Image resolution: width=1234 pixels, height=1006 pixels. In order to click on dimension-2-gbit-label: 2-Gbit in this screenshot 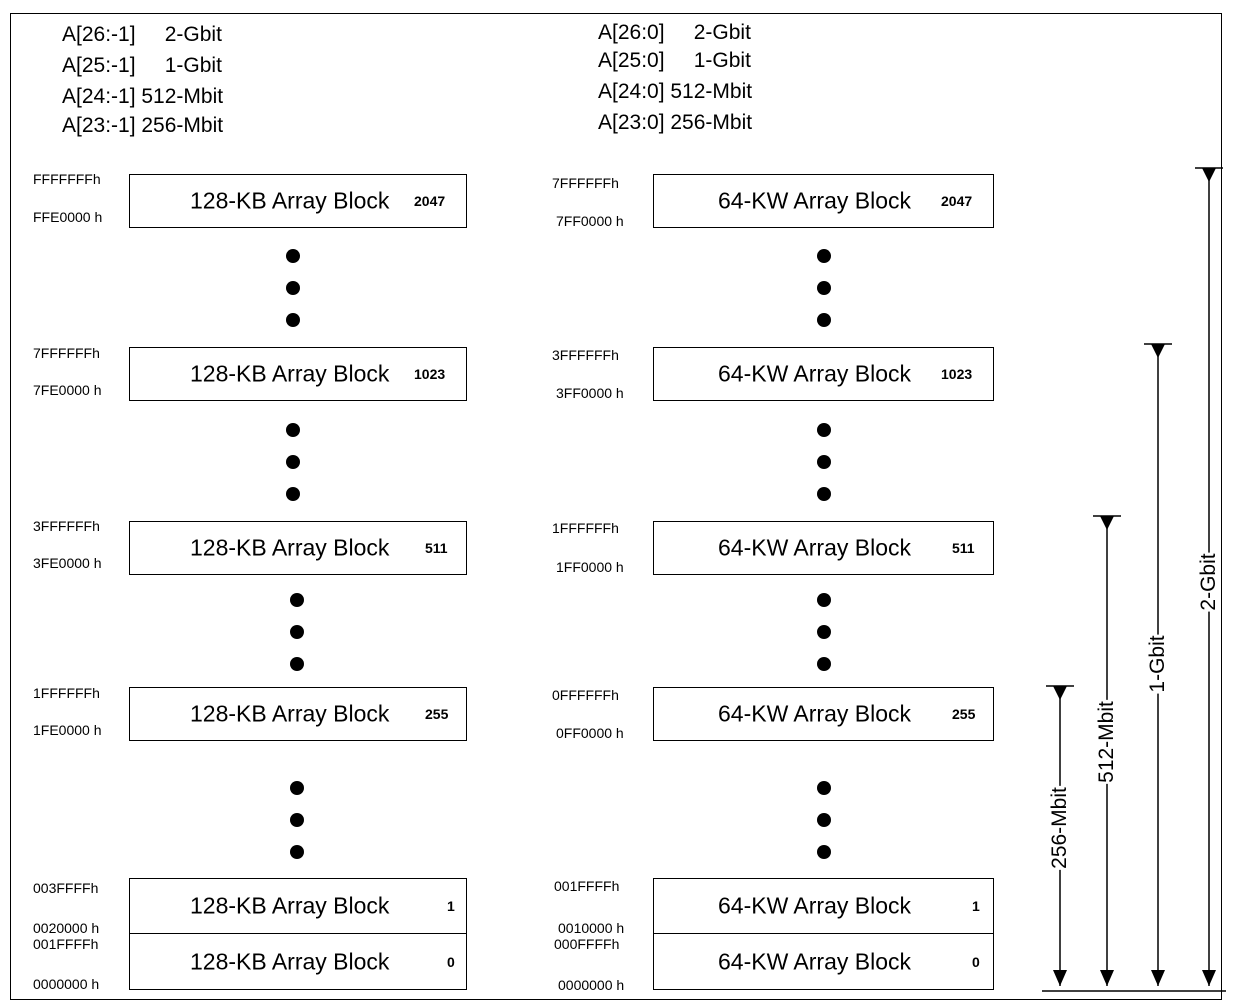, I will do `click(1208, 582)`.